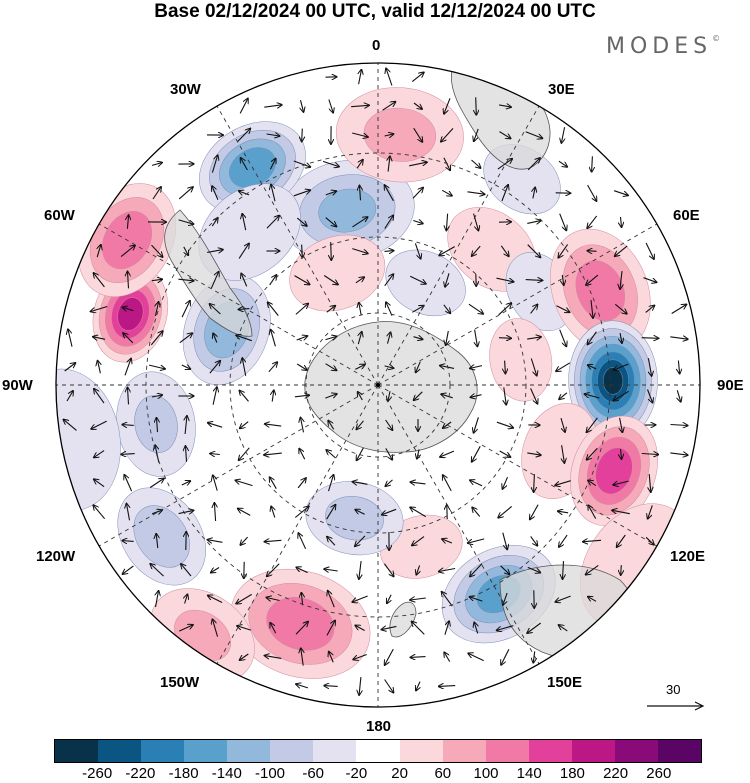 The height and width of the screenshot is (783, 750). I want to click on colorbar-tick-label: -140, so click(226, 773).